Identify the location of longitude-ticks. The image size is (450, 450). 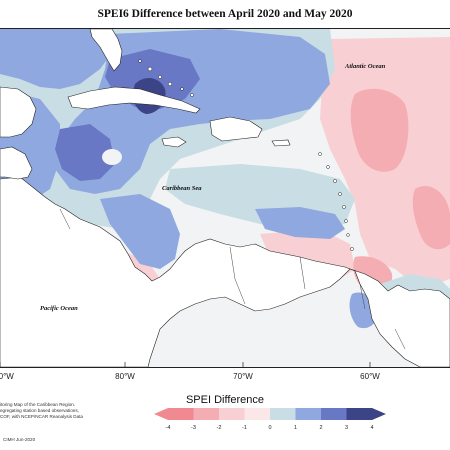
(185, 364).